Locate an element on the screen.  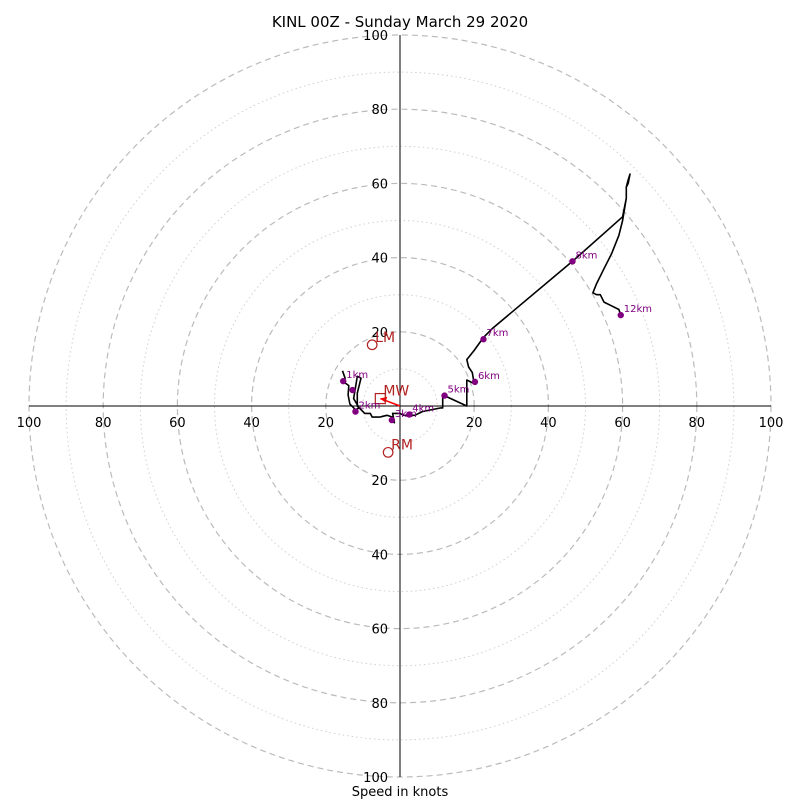
height-marker-label: 1km is located at coordinates (357, 375).